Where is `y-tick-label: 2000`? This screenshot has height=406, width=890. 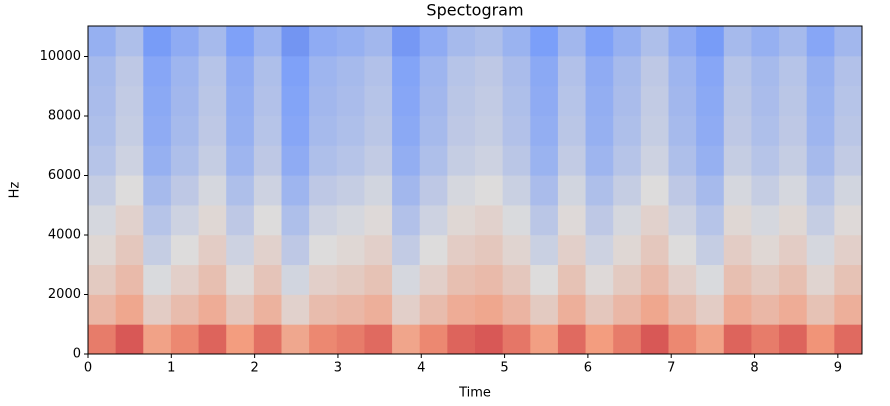 y-tick-label: 2000 is located at coordinates (64, 294).